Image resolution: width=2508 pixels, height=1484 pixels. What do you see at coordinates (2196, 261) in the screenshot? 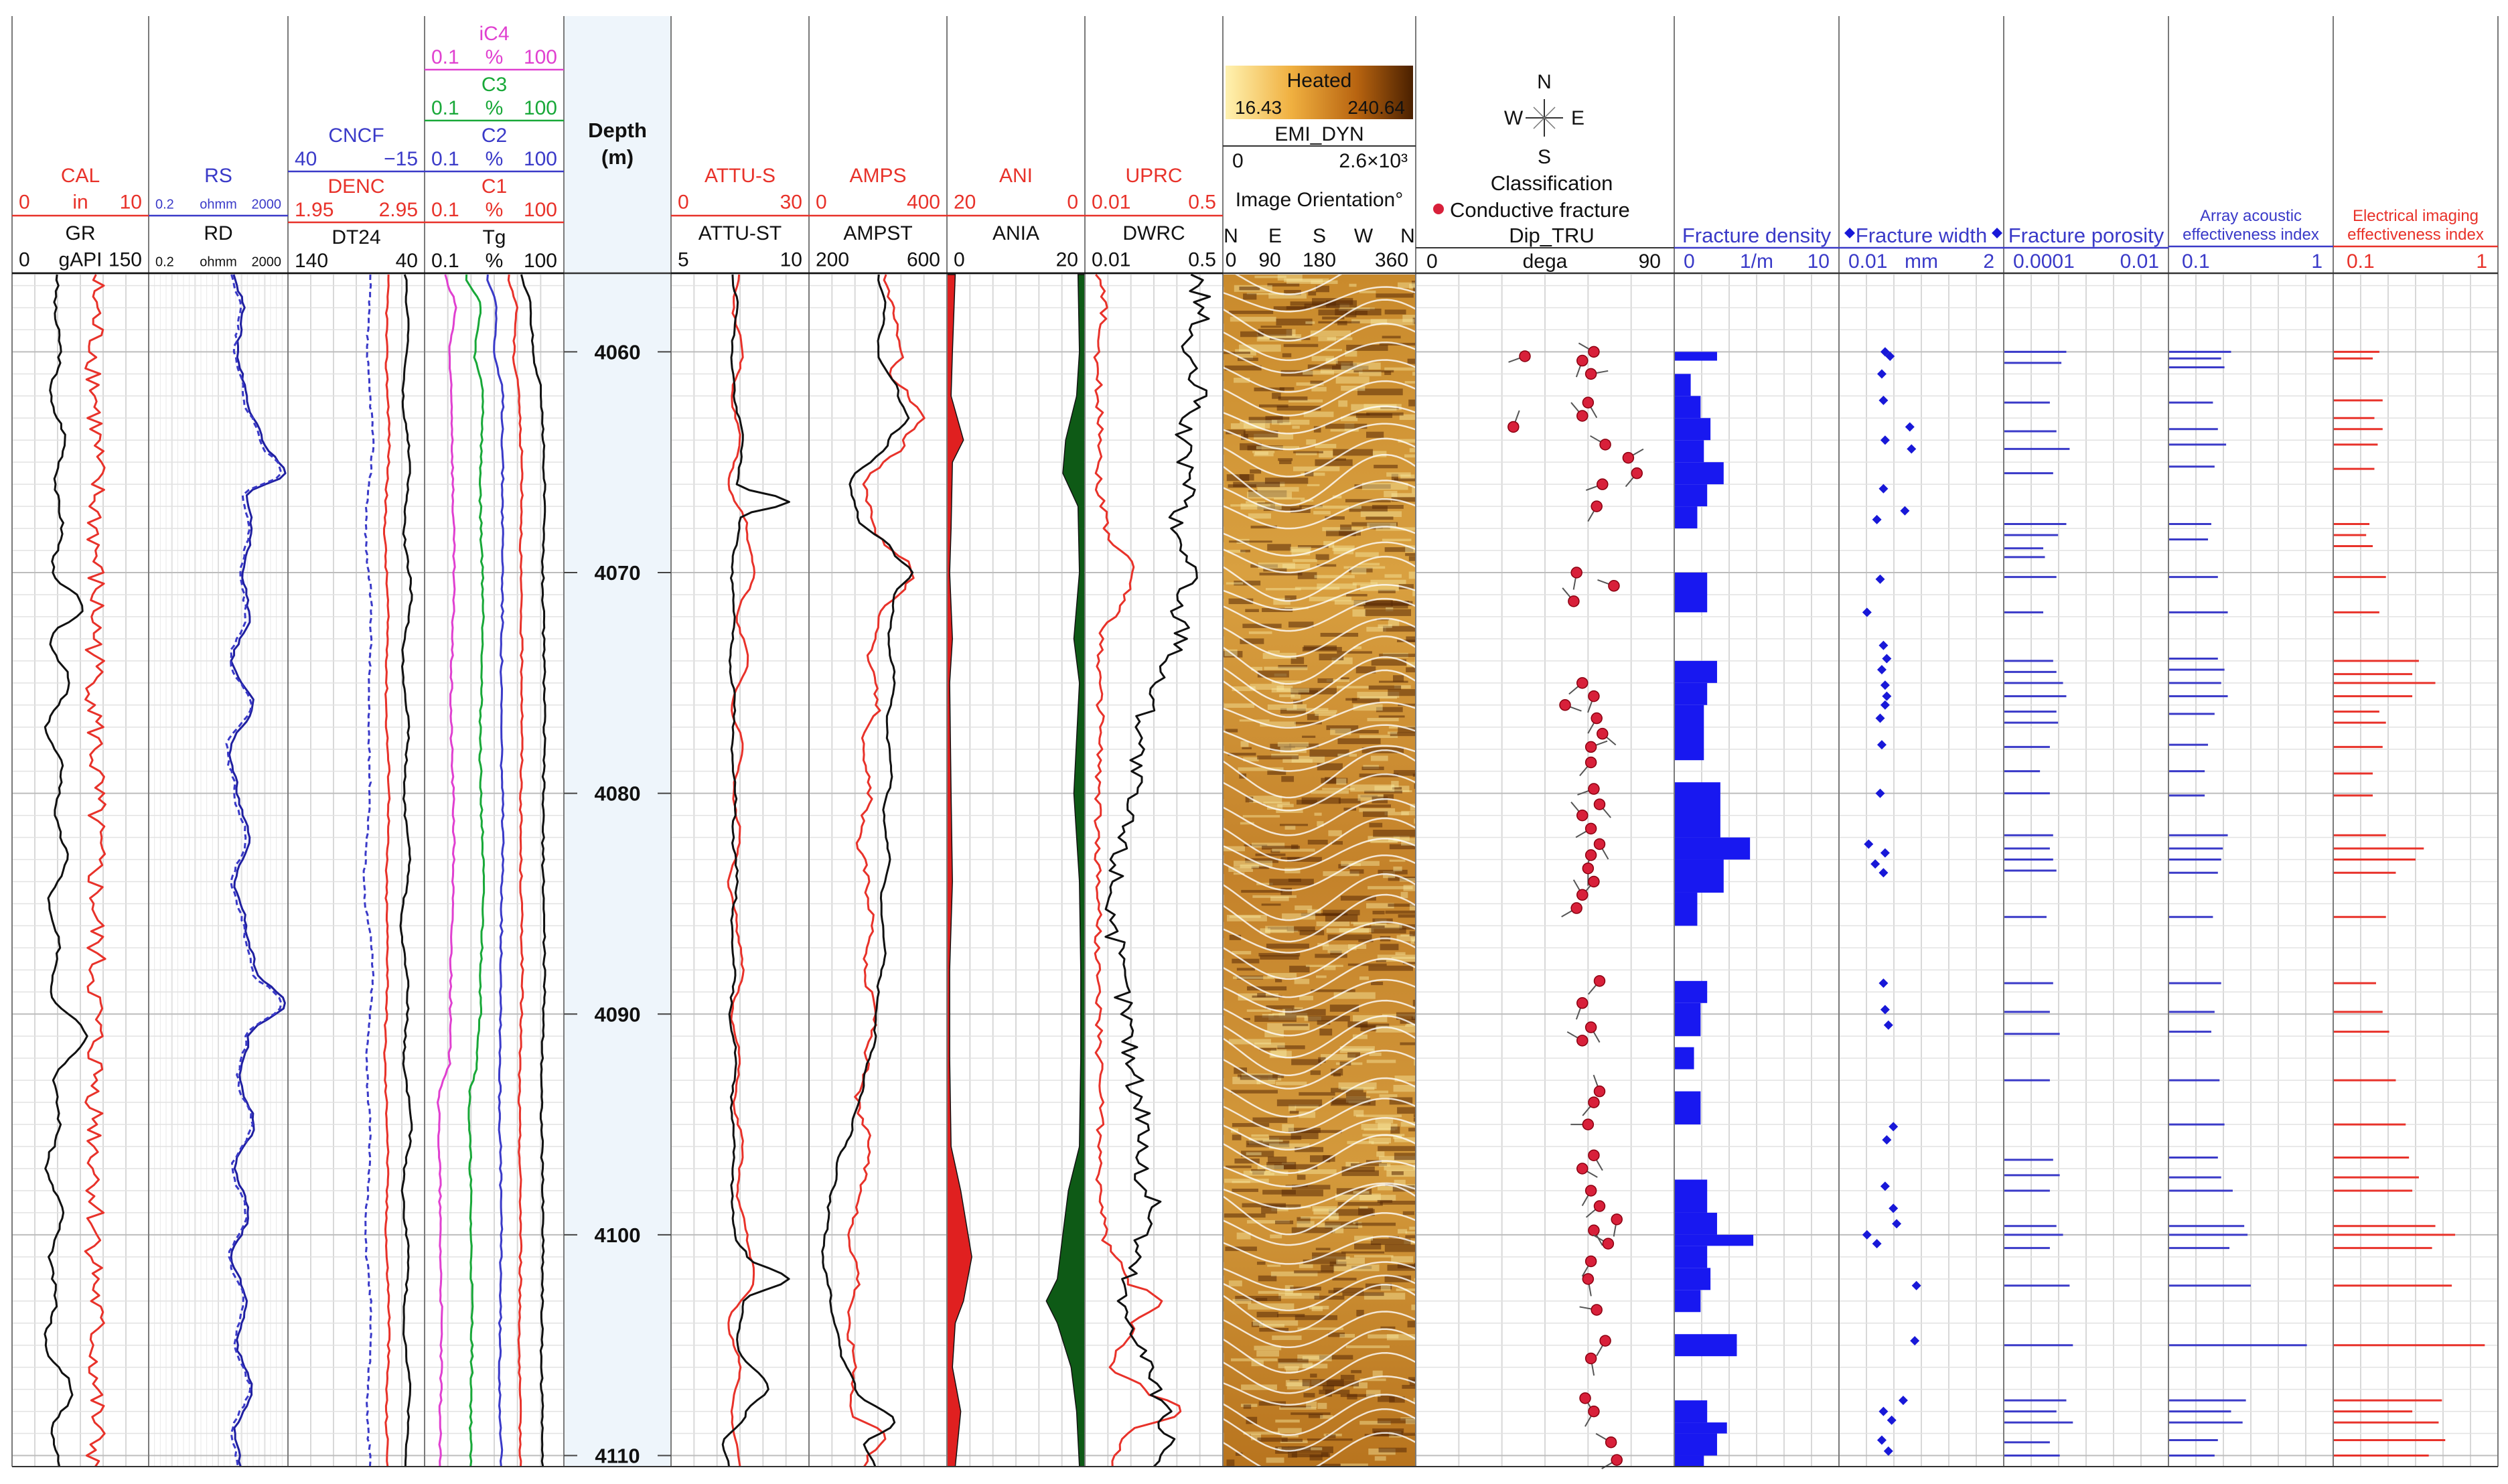
I see `header-min: 0.1` at bounding box center [2196, 261].